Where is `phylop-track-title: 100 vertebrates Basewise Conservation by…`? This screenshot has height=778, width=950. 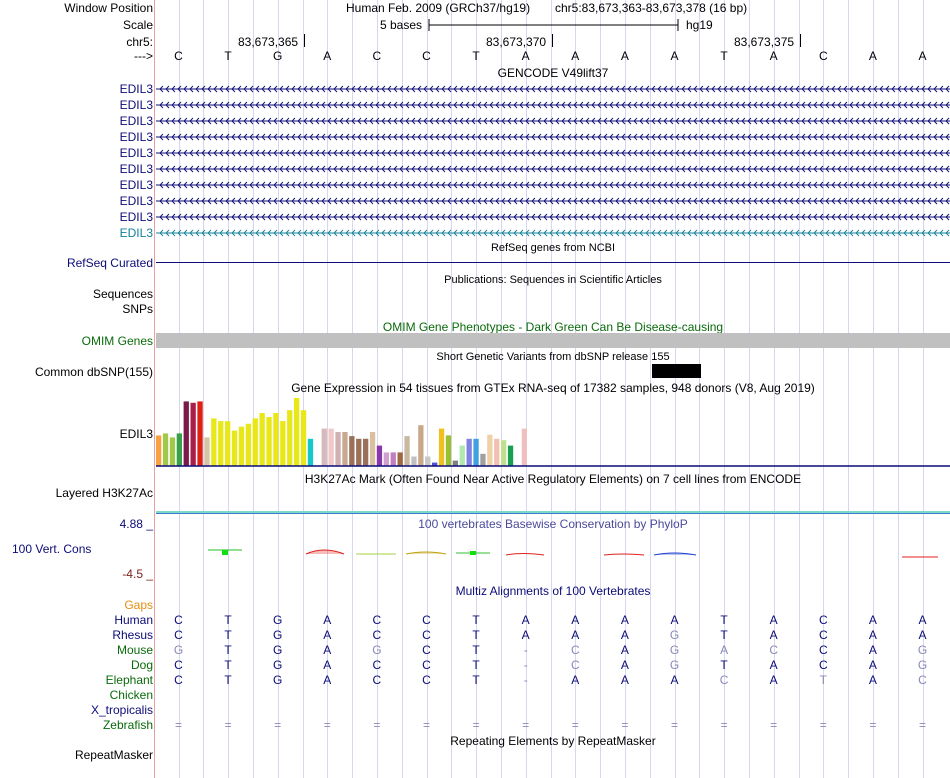
phylop-track-title: 100 vertebrates Basewise Conservation by… is located at coordinates (553, 524).